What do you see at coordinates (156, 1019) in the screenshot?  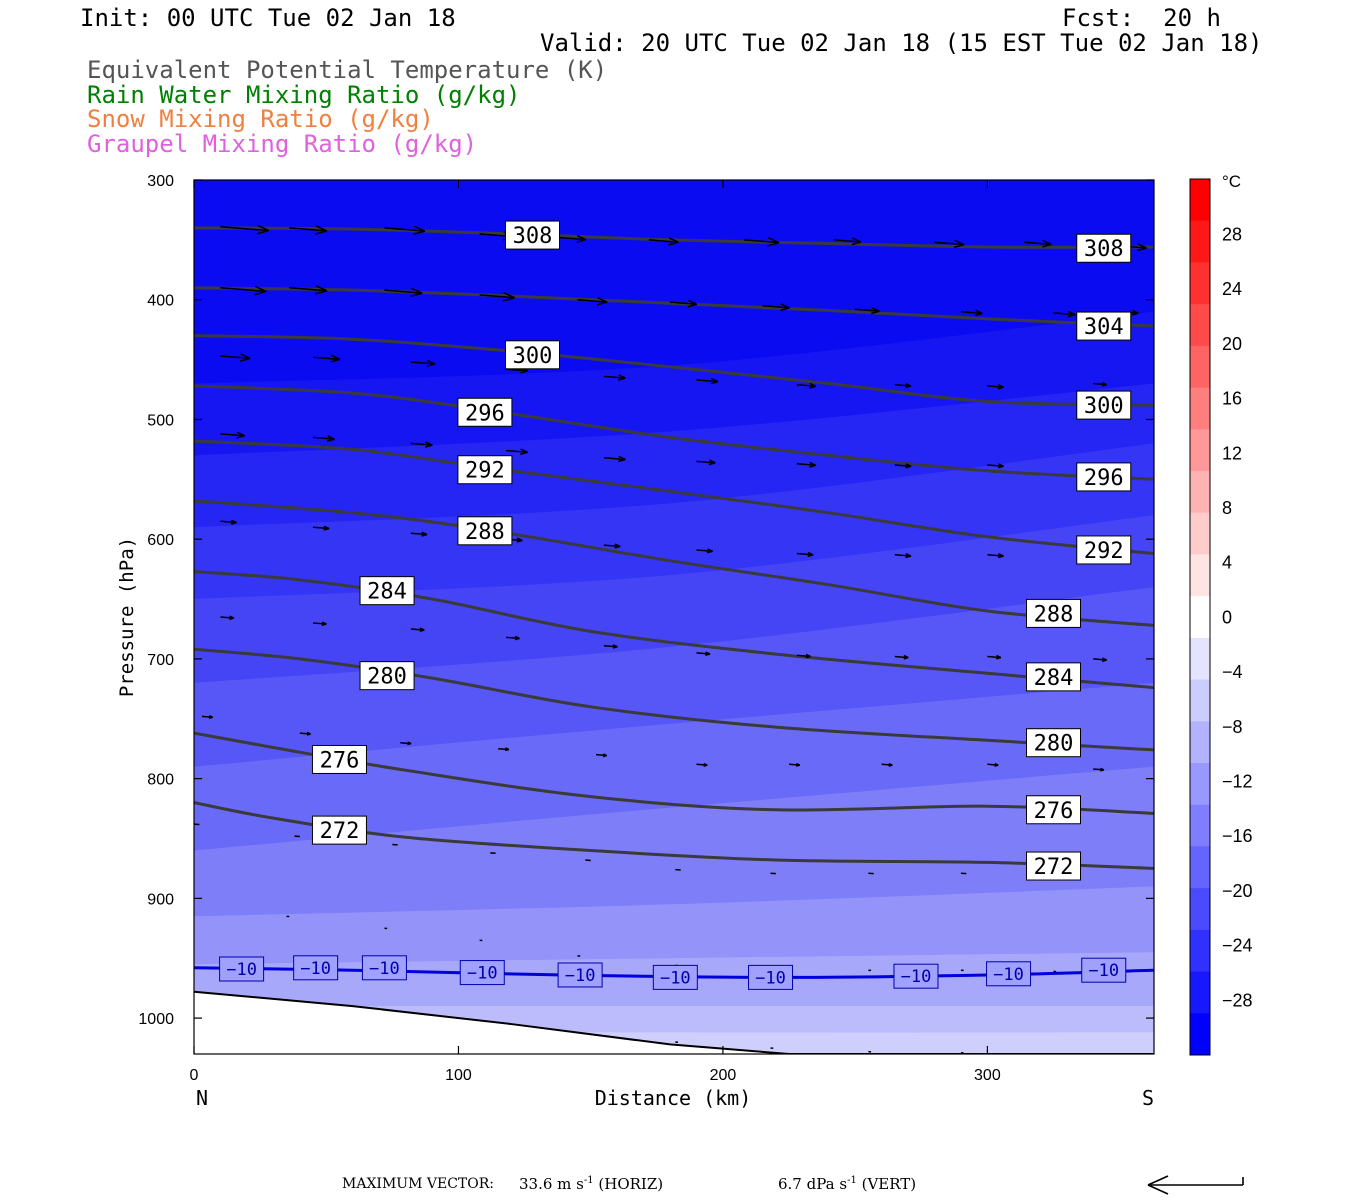 I see `y-tick-label: 1000` at bounding box center [156, 1019].